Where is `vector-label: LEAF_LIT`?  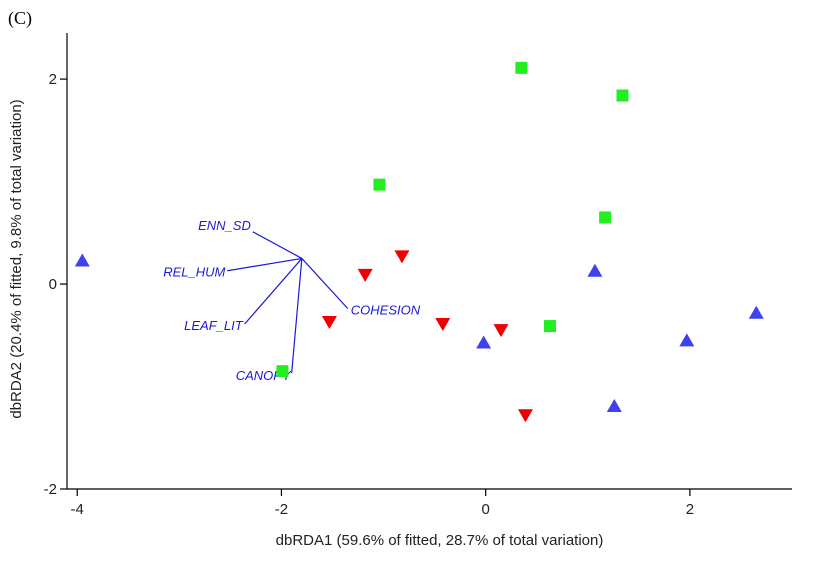 vector-label: LEAF_LIT is located at coordinates (214, 325).